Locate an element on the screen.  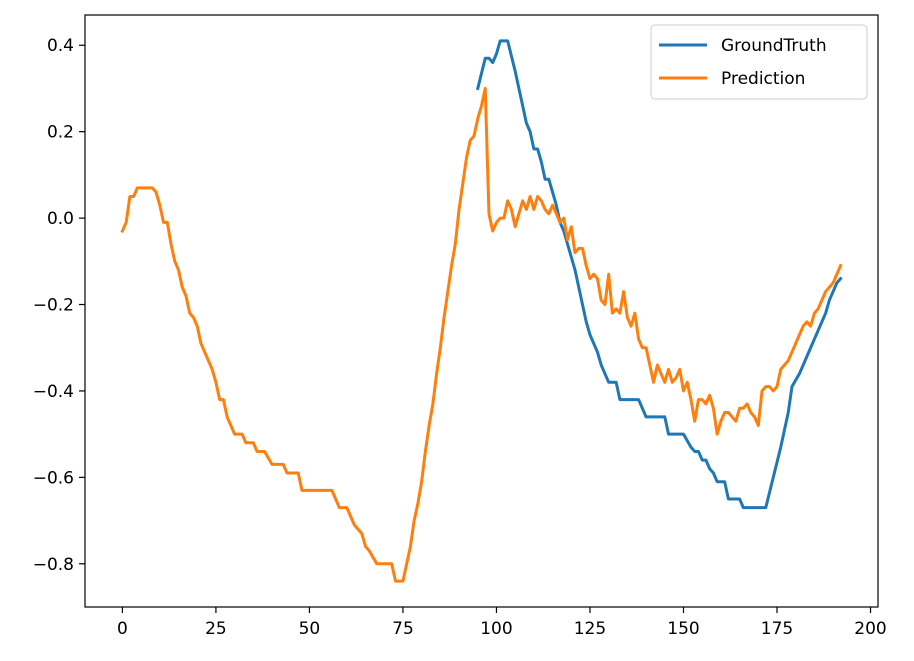
y-tick-label: −0.4 is located at coordinates (53, 392).